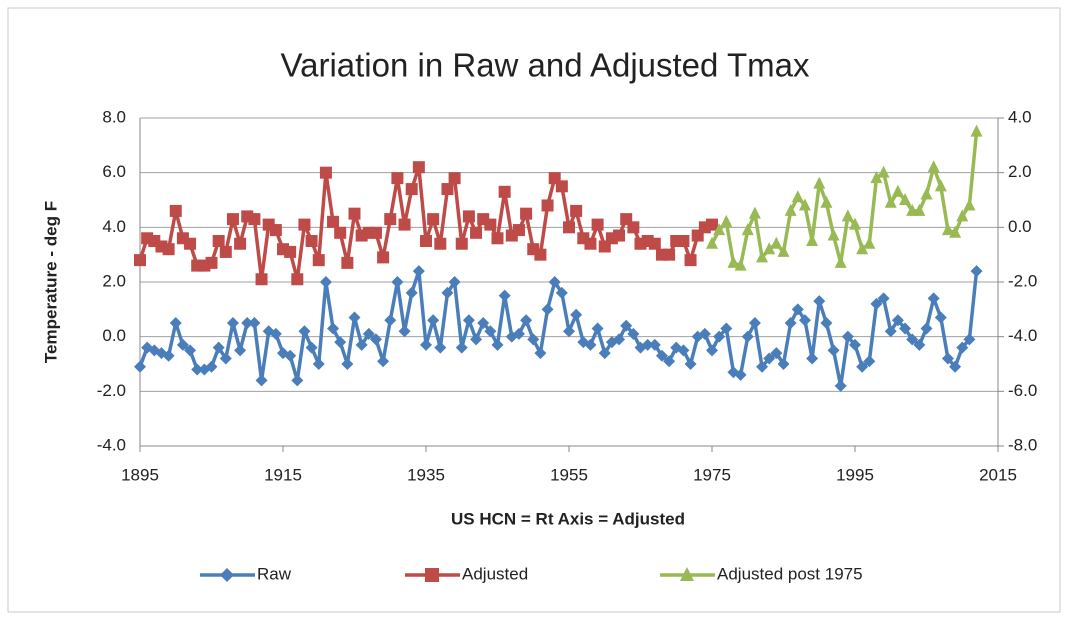 The width and height of the screenshot is (1068, 624). I want to click on y-tick-label: -2.0, so click(111, 390).